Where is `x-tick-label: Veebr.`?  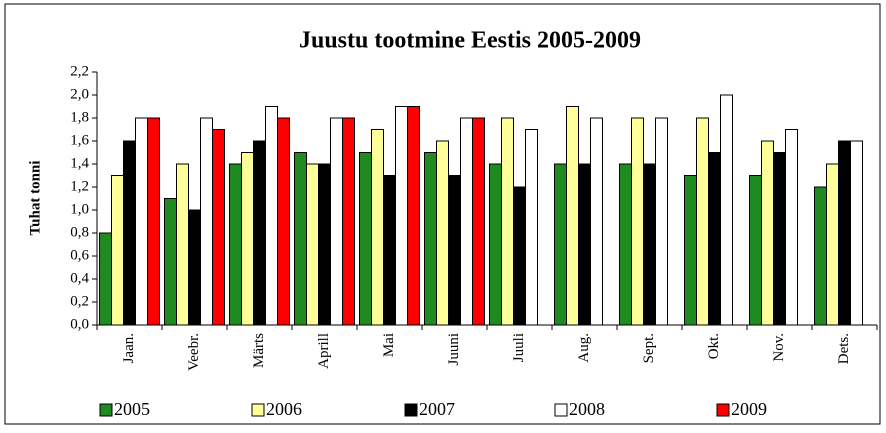 x-tick-label: Veebr. is located at coordinates (194, 352).